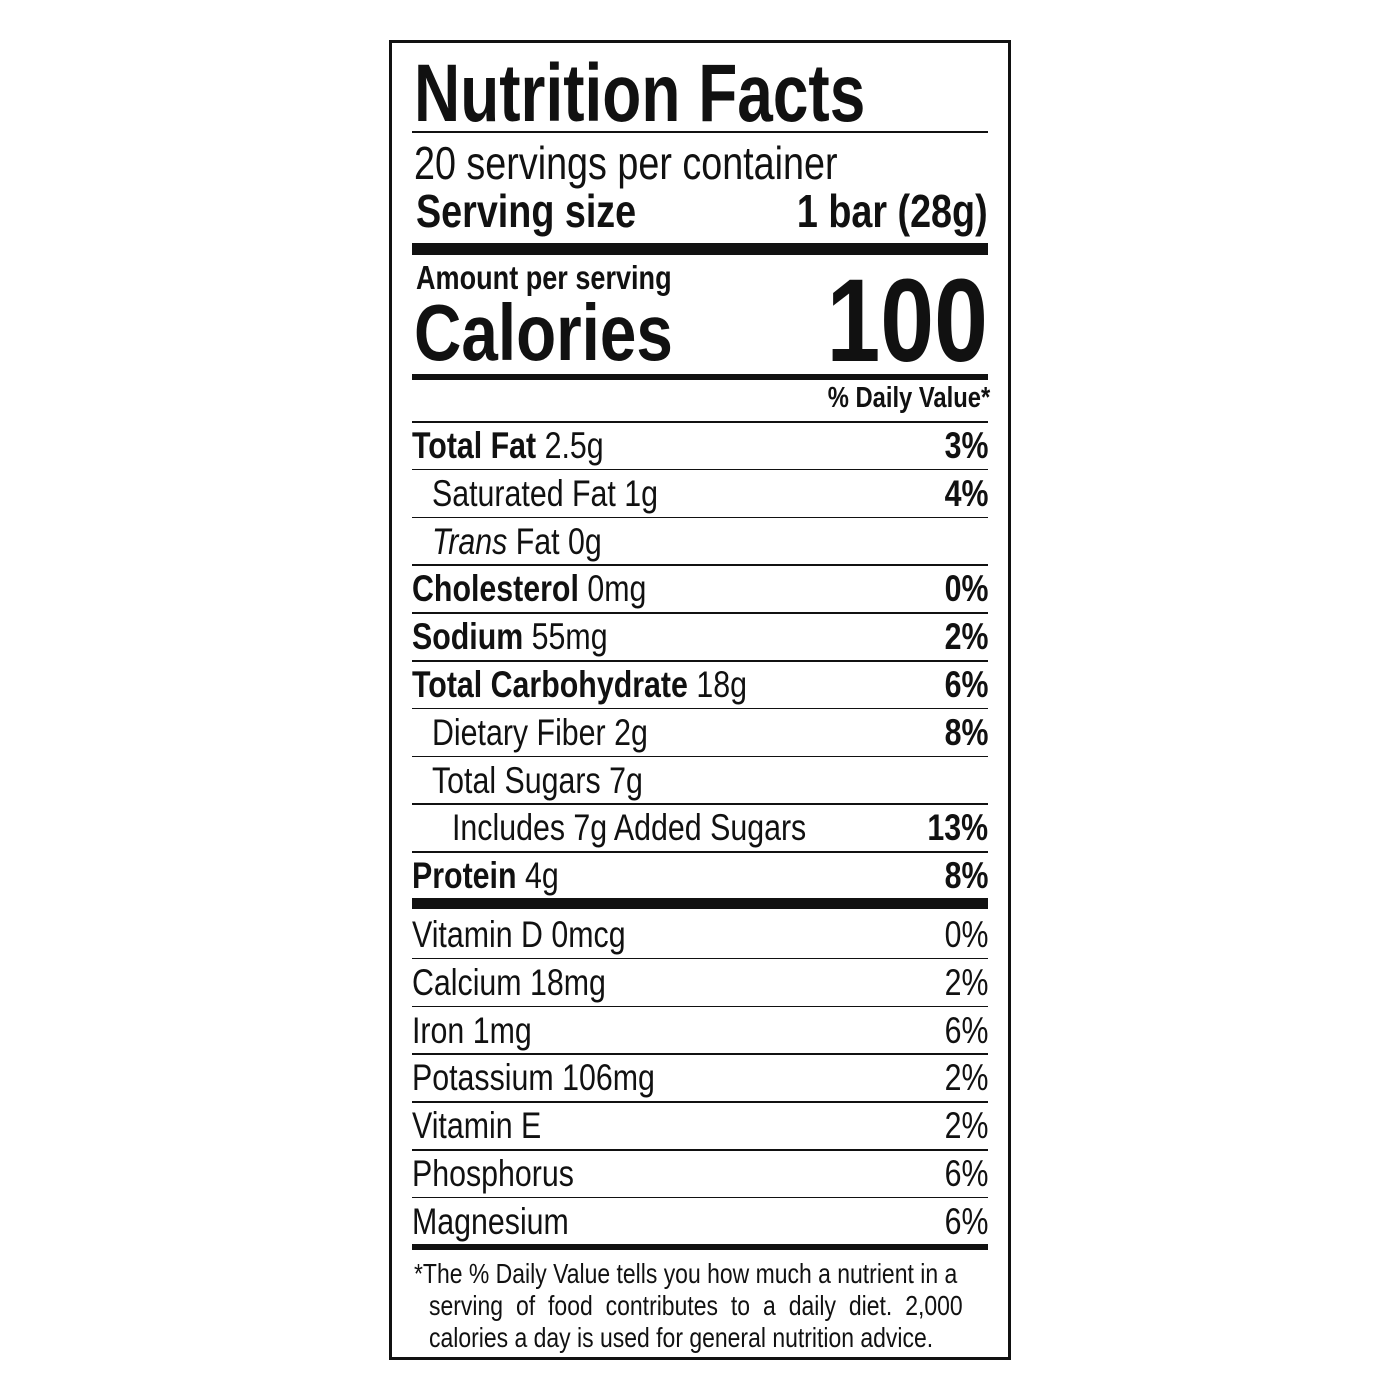 The width and height of the screenshot is (1400, 1400). I want to click on serving-size-label: Serving size, so click(526, 211).